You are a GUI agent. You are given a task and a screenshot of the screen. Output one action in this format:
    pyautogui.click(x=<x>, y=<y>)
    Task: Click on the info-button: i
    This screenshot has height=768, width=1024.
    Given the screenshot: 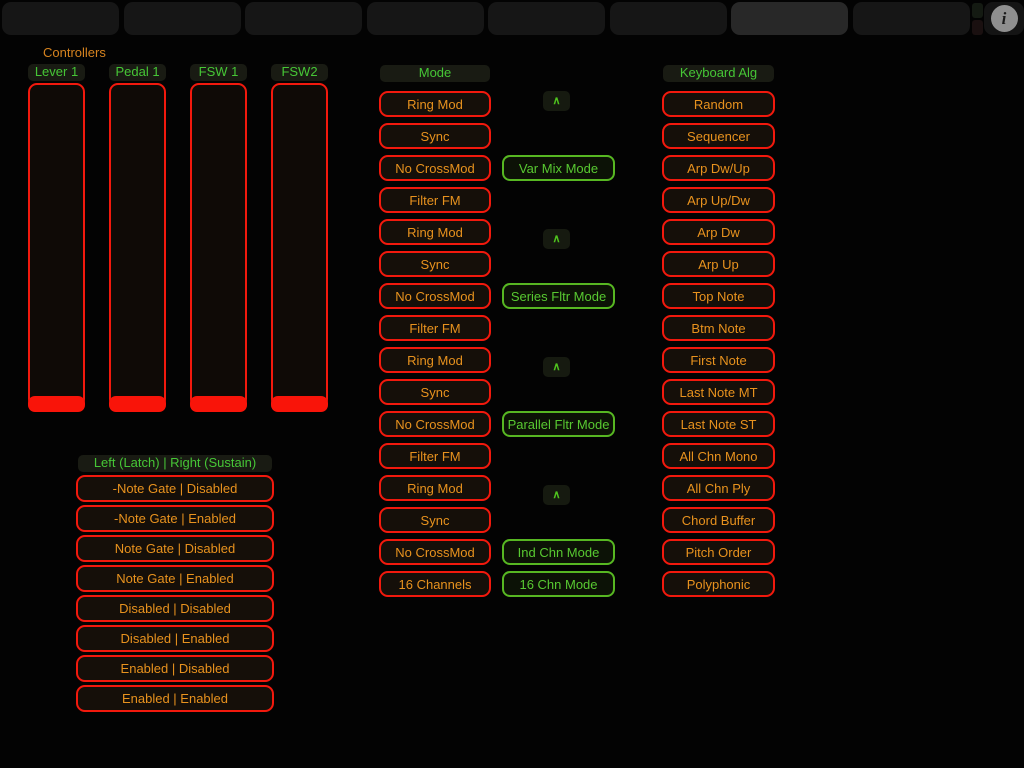 What is the action you would take?
    pyautogui.click(x=1004, y=18)
    